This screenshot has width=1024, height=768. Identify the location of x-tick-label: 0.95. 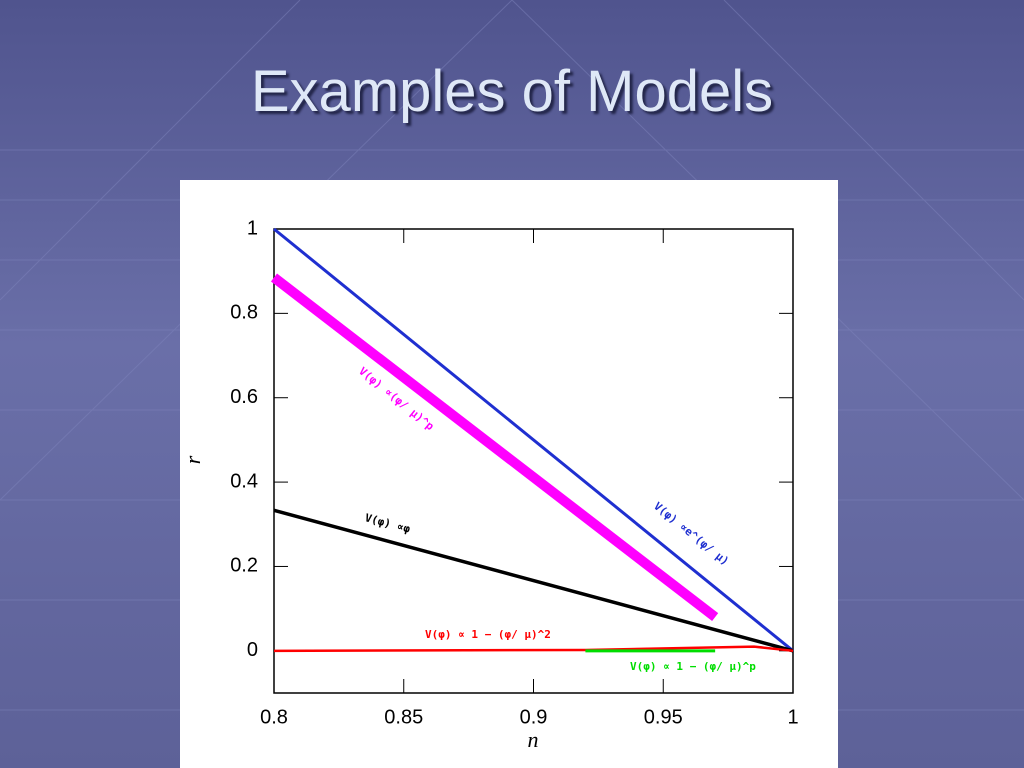
(663, 717).